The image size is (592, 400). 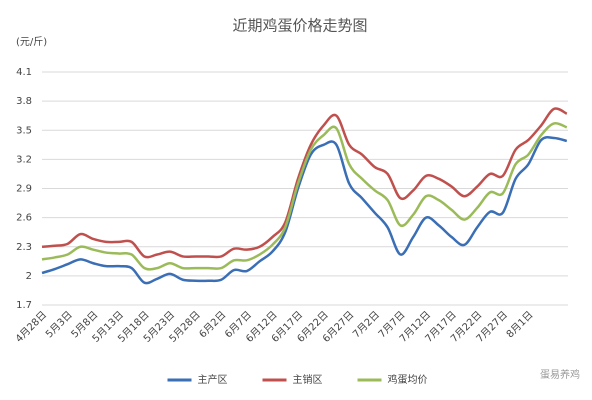 What do you see at coordinates (24, 218) in the screenshot?
I see `y-tick-label: 2.6` at bounding box center [24, 218].